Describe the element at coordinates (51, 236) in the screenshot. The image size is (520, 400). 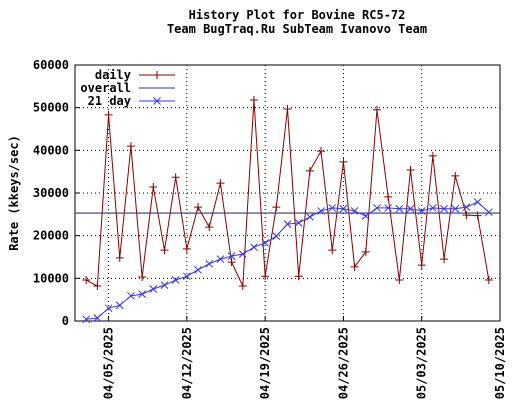
I see `y-tick-label: 20000` at that location.